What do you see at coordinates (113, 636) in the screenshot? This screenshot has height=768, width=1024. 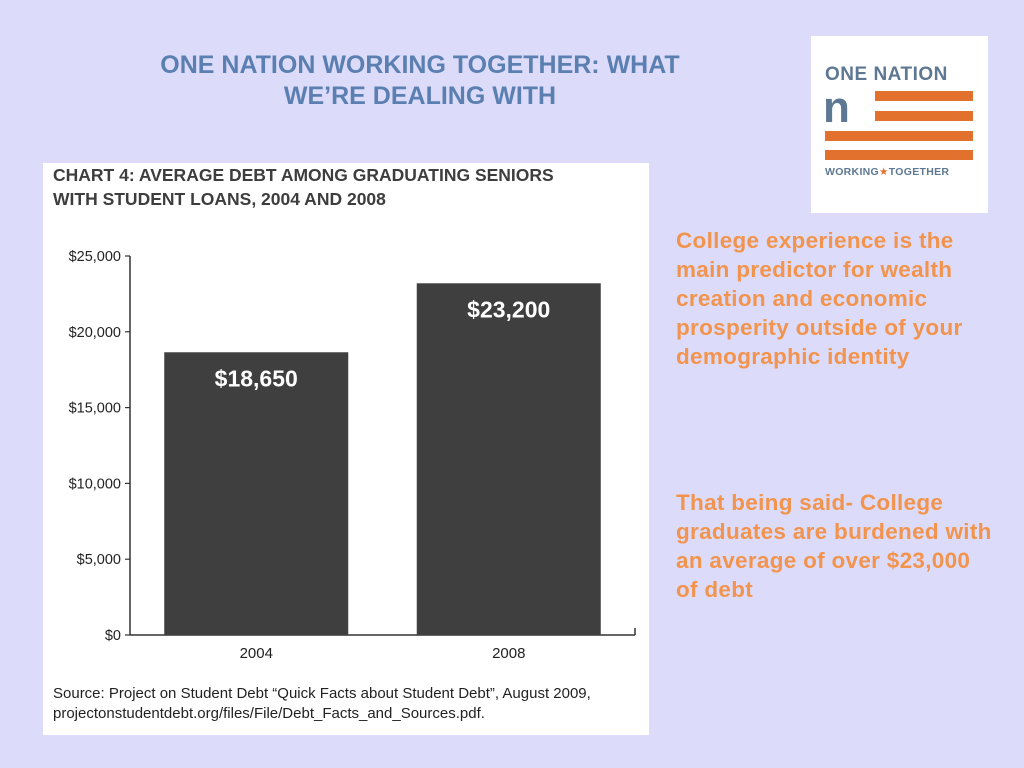 I see `y-tick-label: $0` at bounding box center [113, 636].